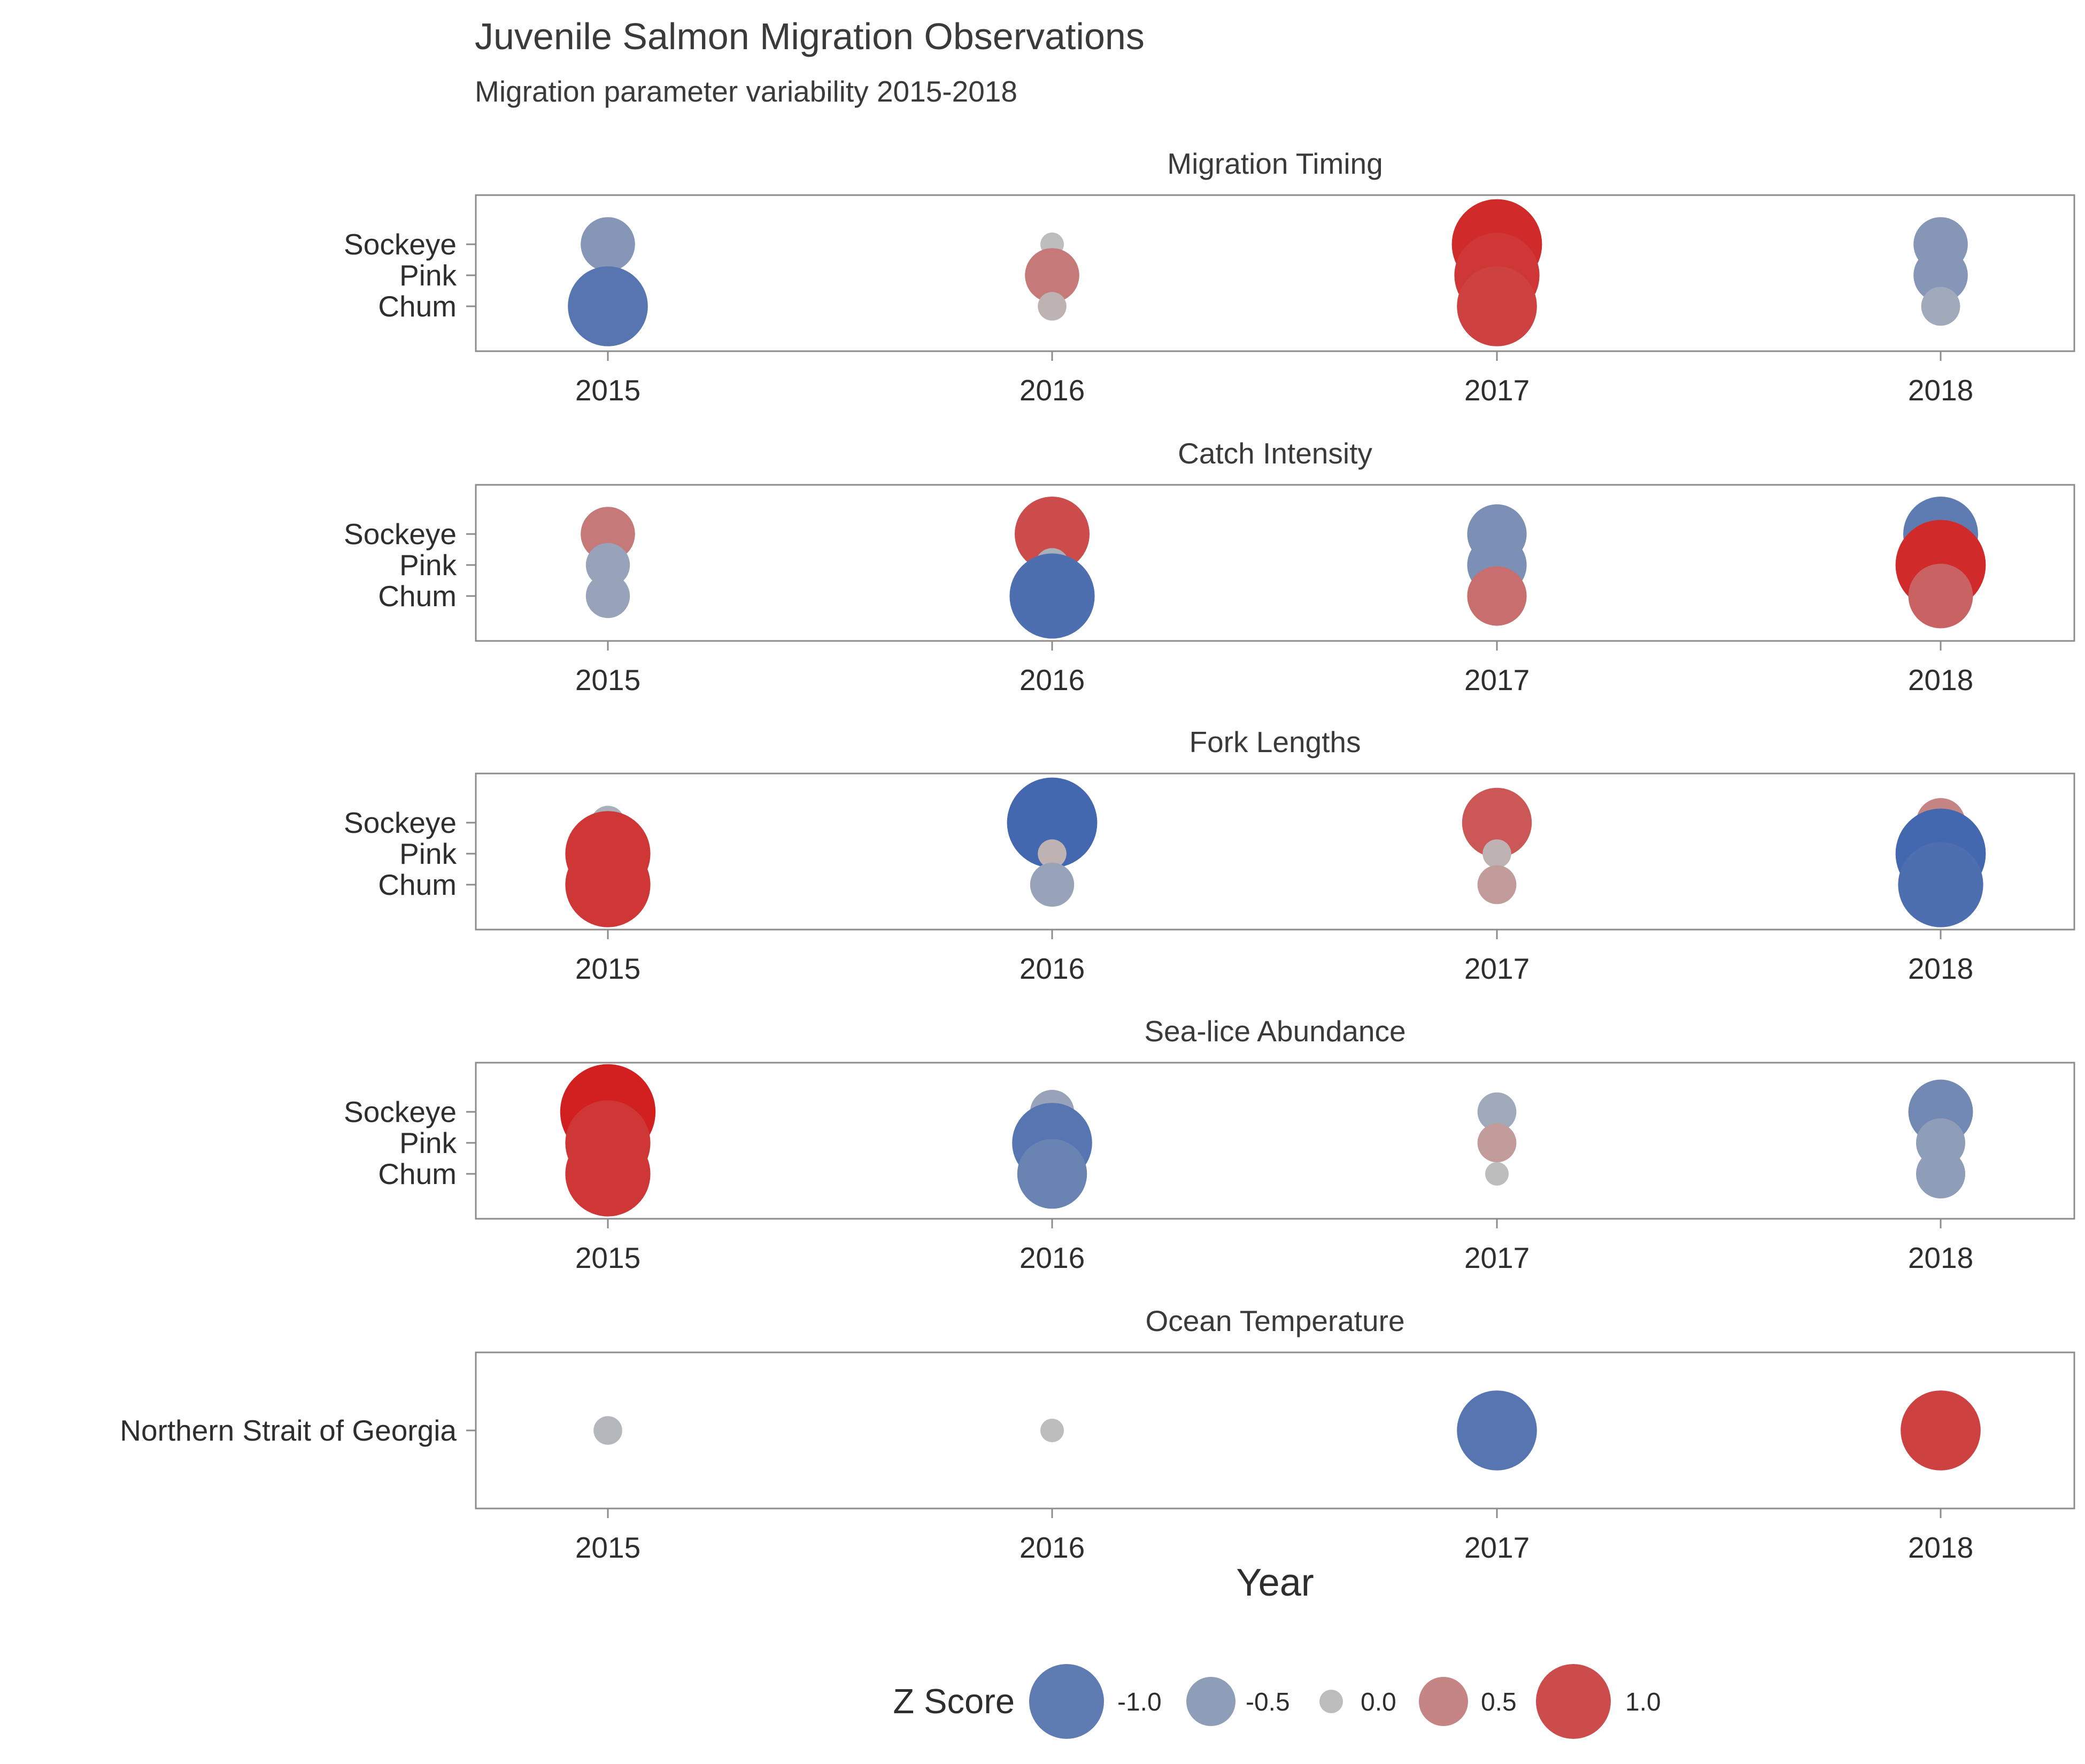 Image resolution: width=2085 pixels, height=1764 pixels. What do you see at coordinates (1139, 1702) in the screenshot?
I see `legend-label: -1.0` at bounding box center [1139, 1702].